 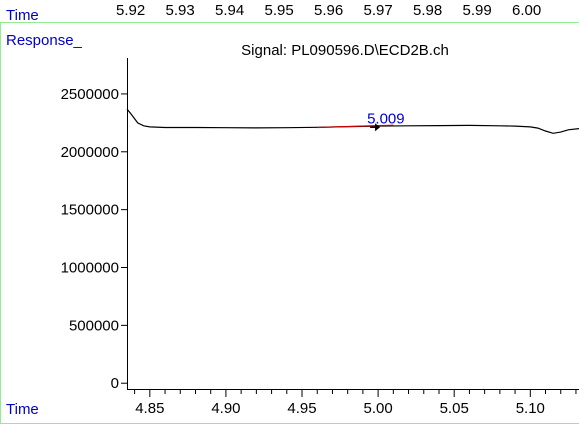 I want to click on plot-area: 5.009, so click(x=352, y=121).